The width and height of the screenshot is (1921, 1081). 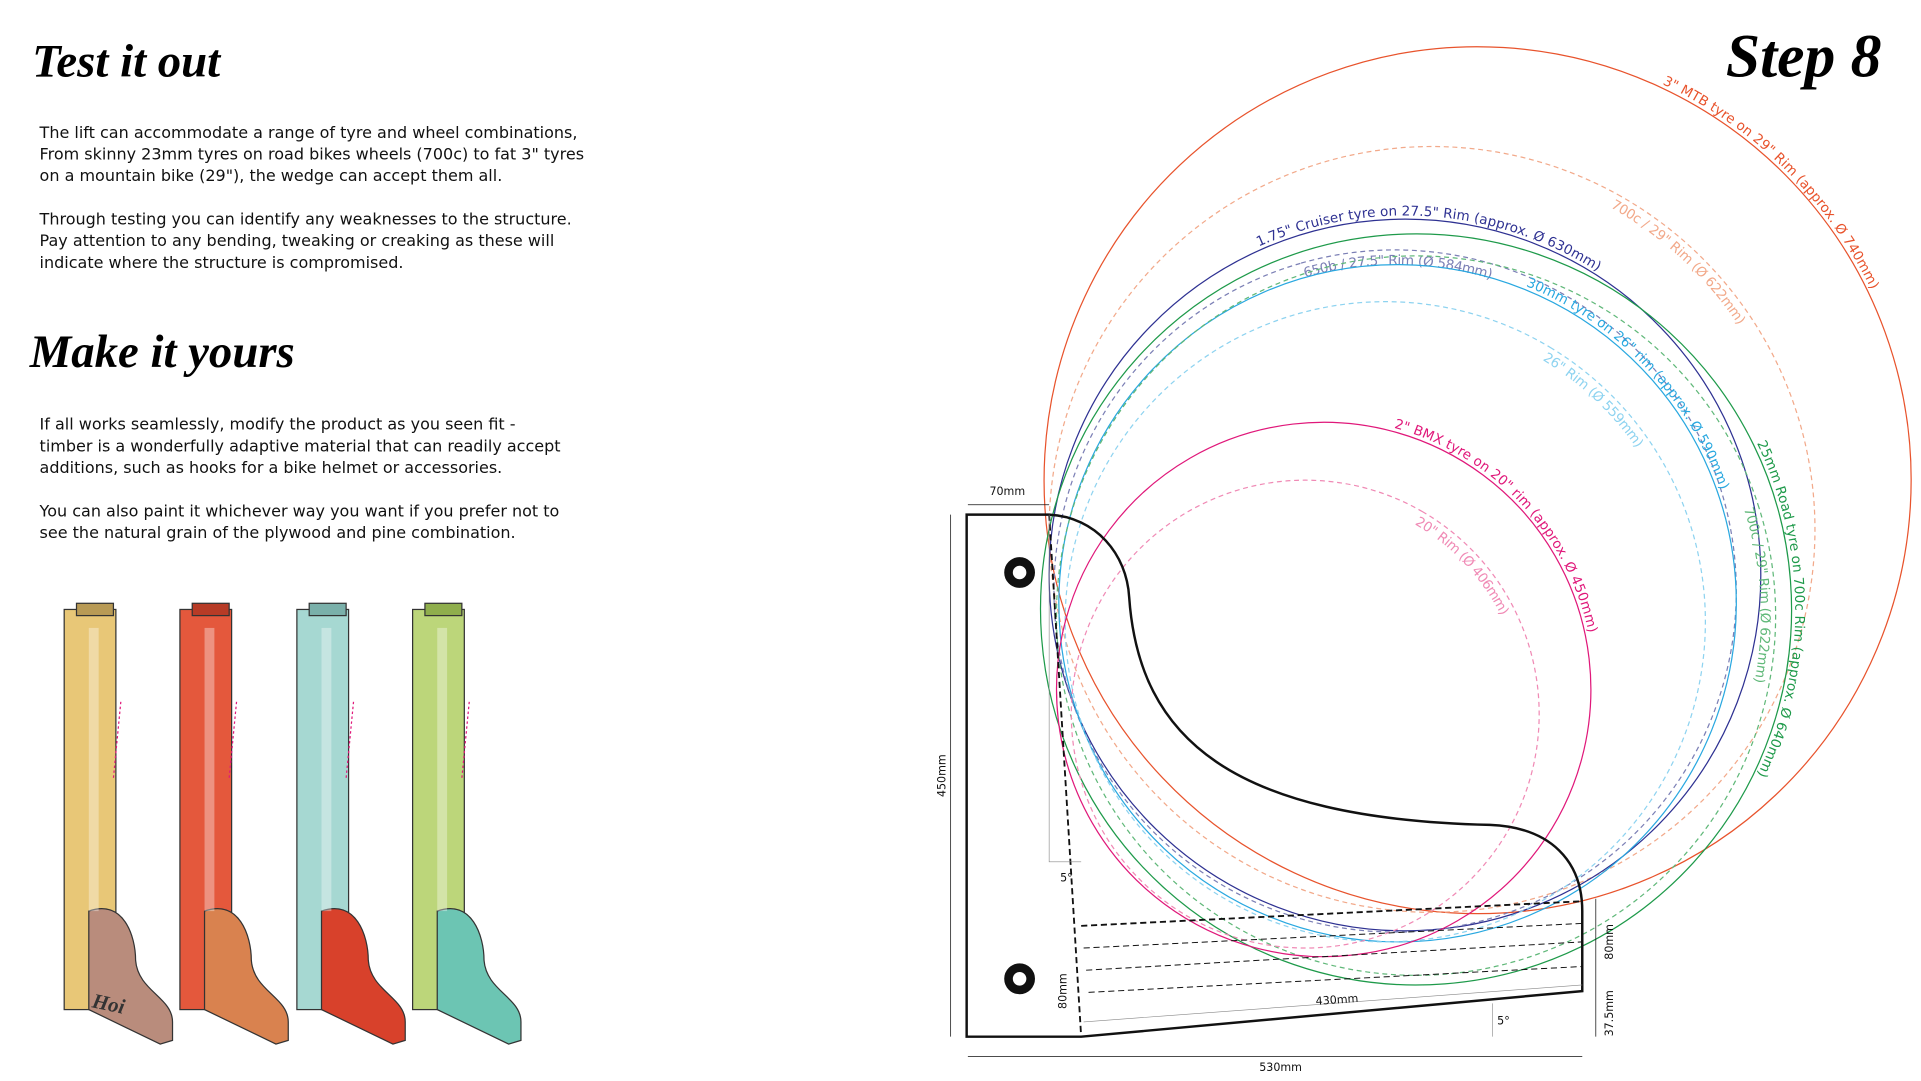 What do you see at coordinates (1007, 491) in the screenshot?
I see `dimension-label: 70mm` at bounding box center [1007, 491].